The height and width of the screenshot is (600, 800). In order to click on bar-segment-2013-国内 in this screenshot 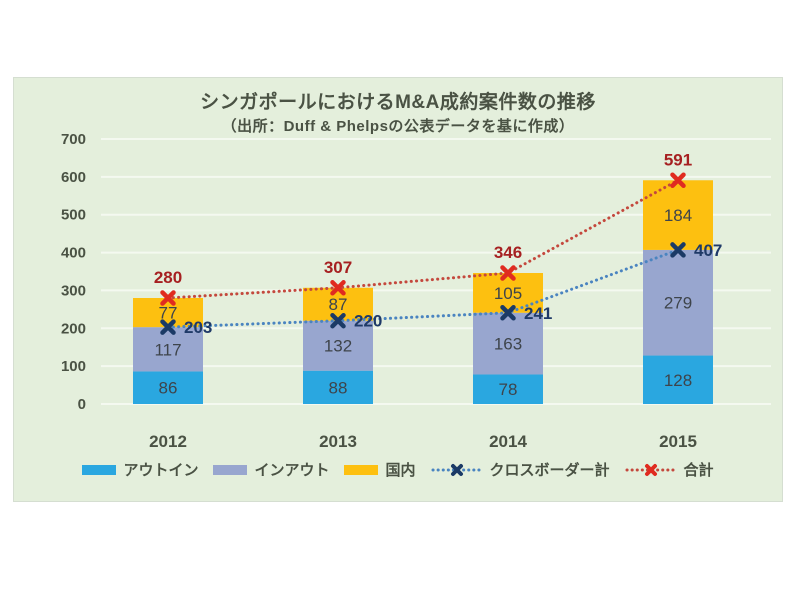, I will do `click(338, 304)`.